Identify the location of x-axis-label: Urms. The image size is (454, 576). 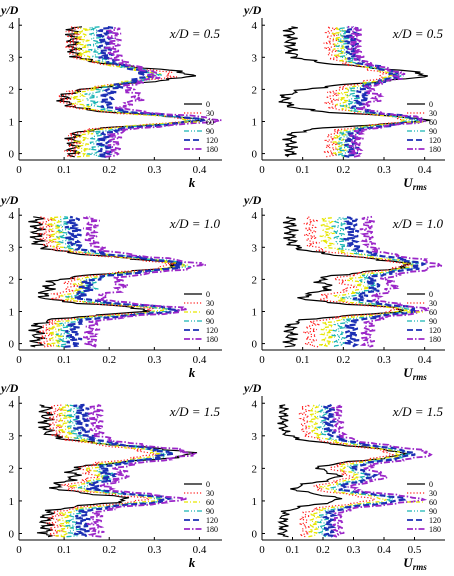
(415, 183).